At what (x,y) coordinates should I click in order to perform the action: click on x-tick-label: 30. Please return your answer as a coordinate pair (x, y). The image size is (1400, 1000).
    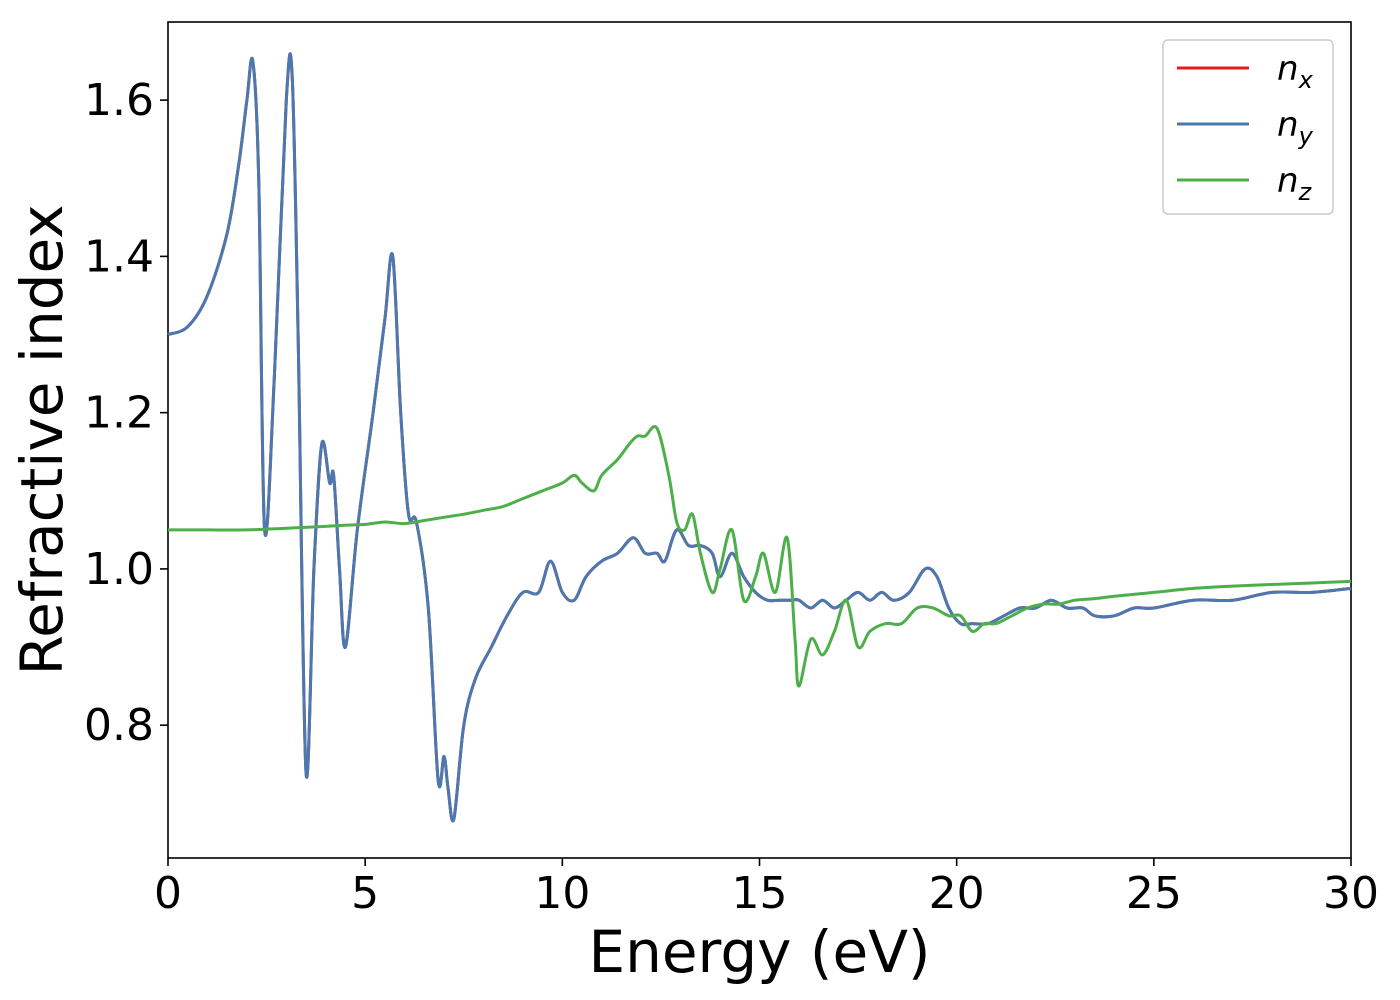
    Looking at the image, I should click on (1351, 893).